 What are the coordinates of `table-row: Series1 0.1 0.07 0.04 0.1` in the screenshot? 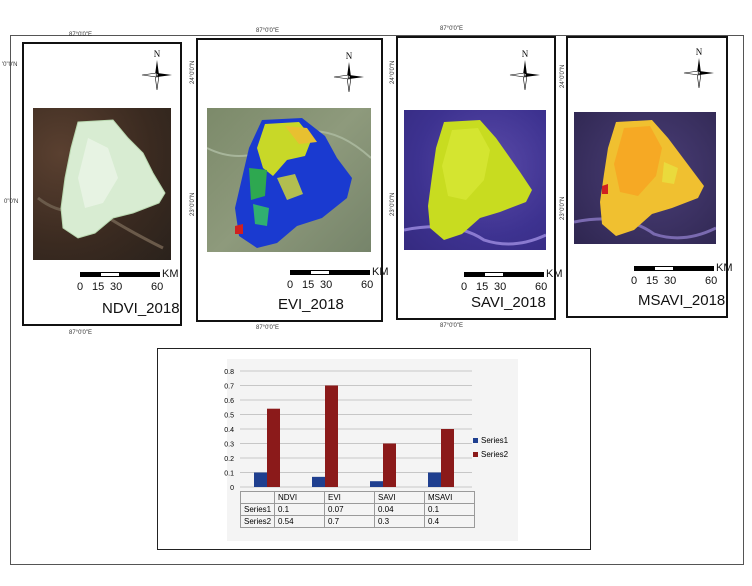 It's located at (357, 509).